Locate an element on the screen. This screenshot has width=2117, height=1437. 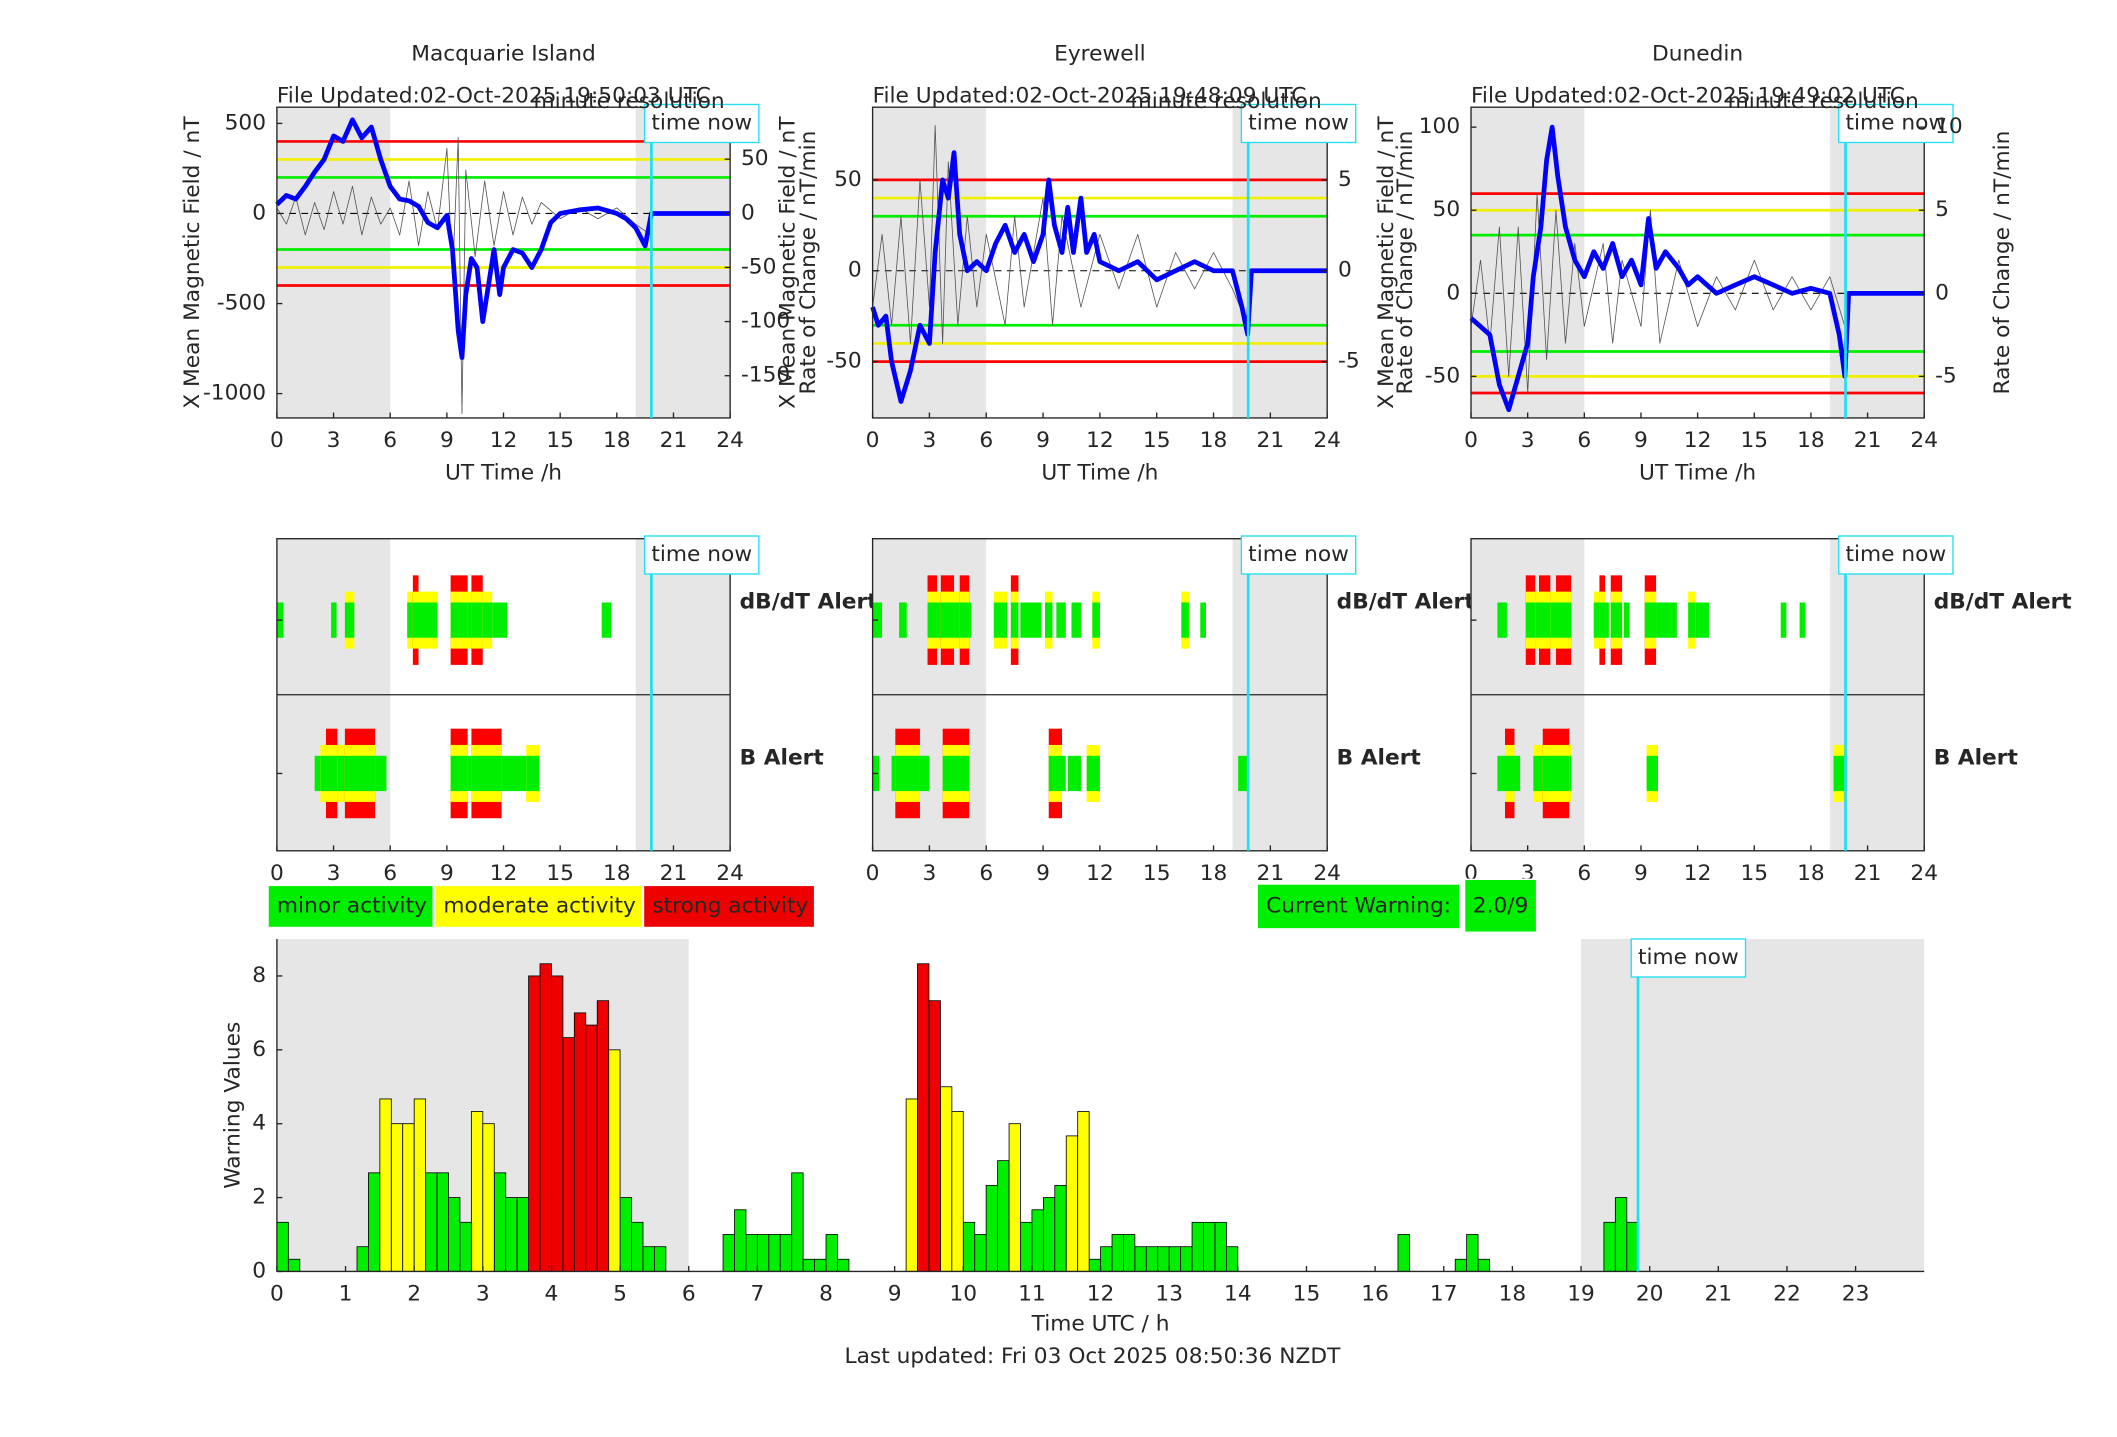
x-tick-label: 13 is located at coordinates (1169, 1294).